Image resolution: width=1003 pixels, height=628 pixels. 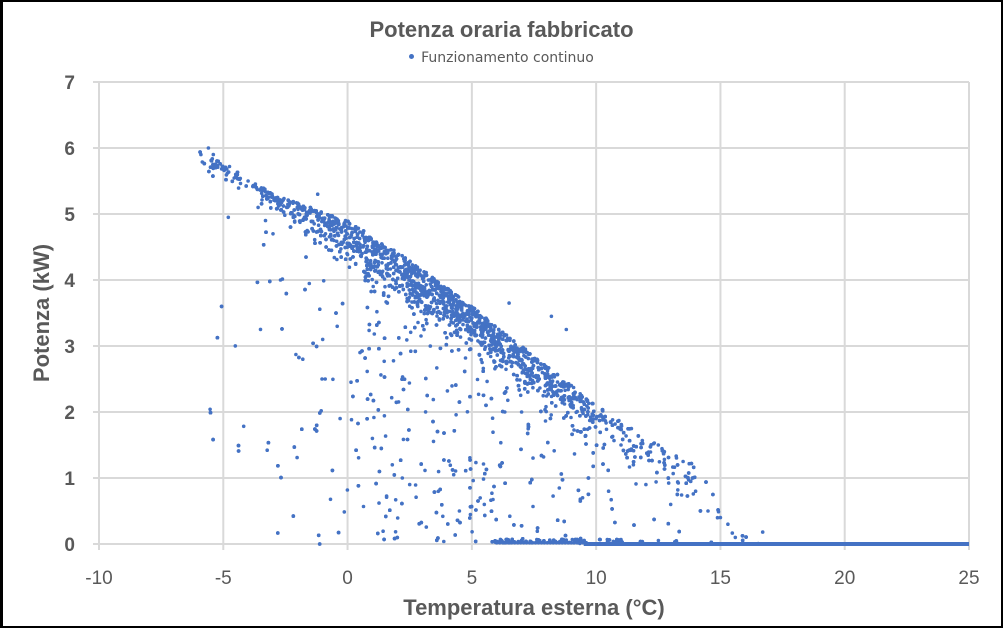 I want to click on legend: Funzionamento continuo, so click(x=501, y=58).